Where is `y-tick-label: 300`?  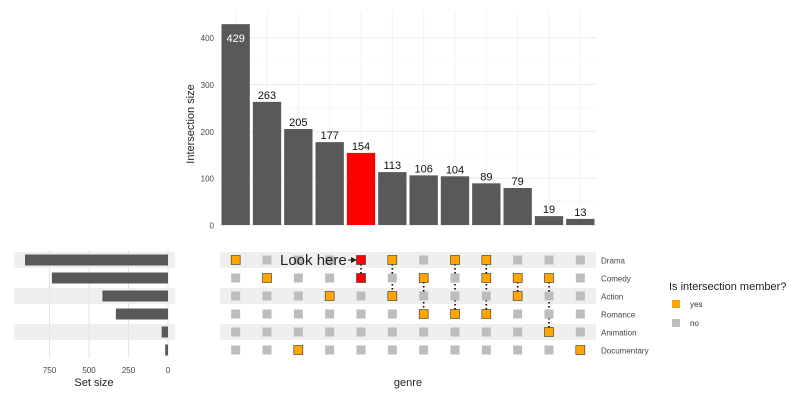 y-tick-label: 300 is located at coordinates (208, 85).